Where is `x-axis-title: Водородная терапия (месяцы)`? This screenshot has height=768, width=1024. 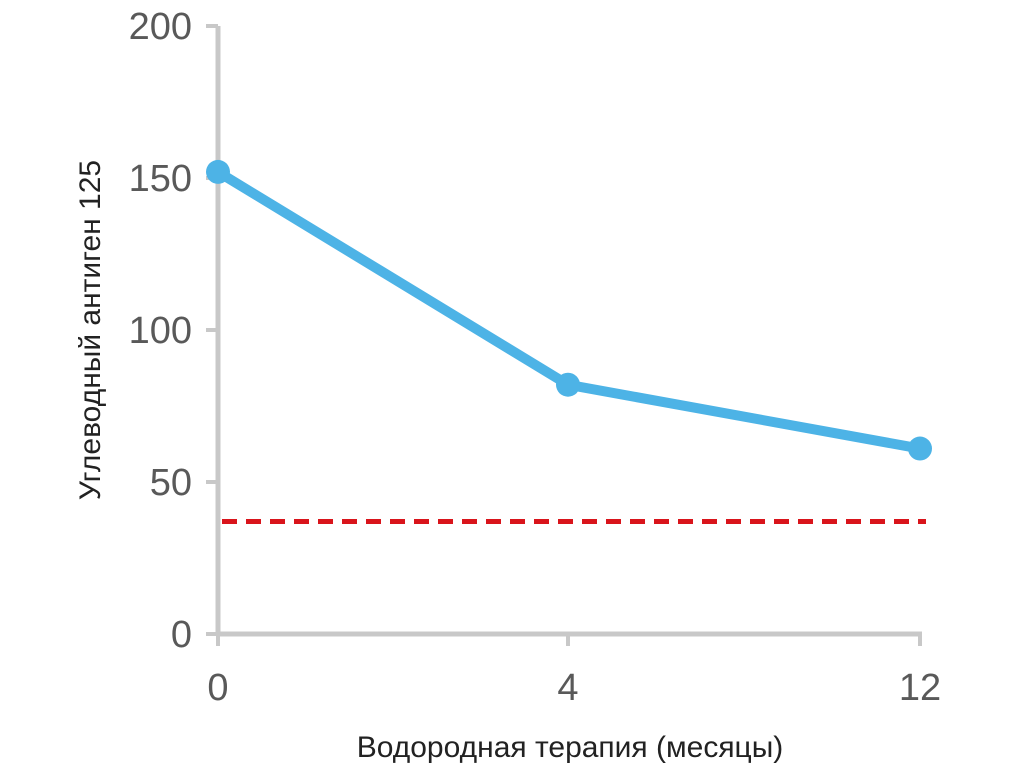
x-axis-title: Водородная терапия (месяцы) is located at coordinates (570, 747).